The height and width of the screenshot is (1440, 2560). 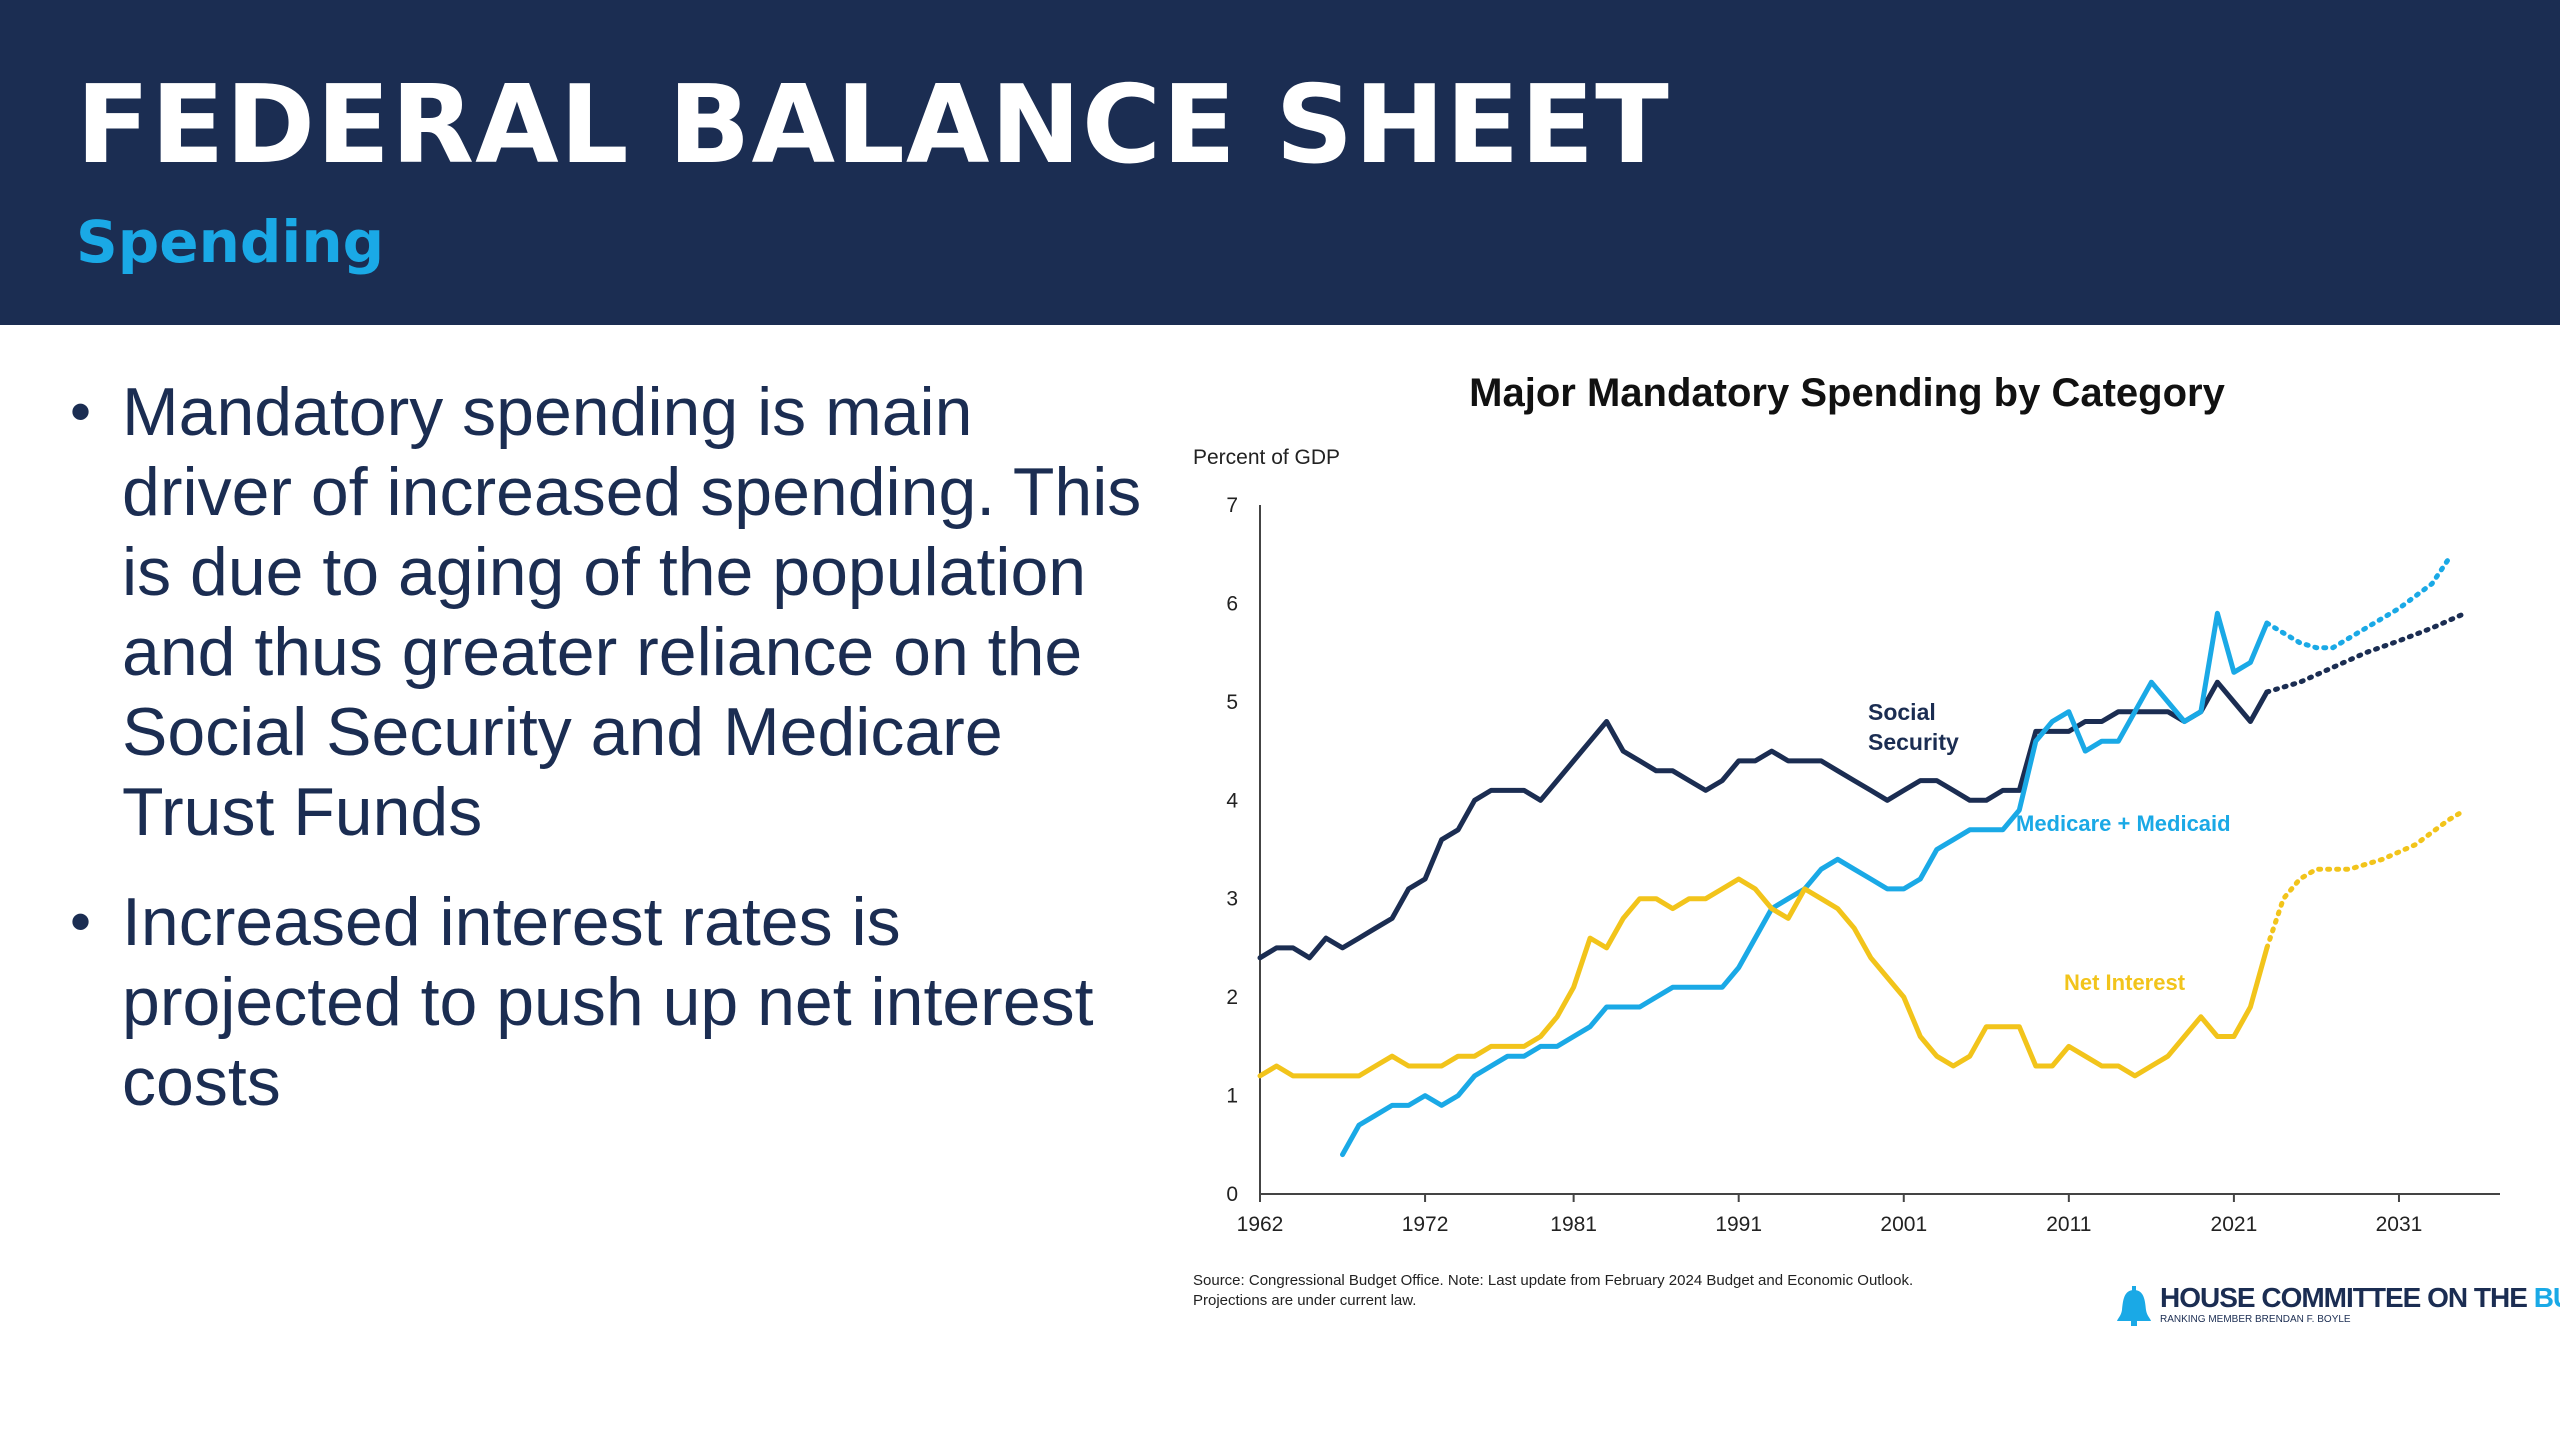 What do you see at coordinates (1232, 702) in the screenshot?
I see `y-tick-label: 5` at bounding box center [1232, 702].